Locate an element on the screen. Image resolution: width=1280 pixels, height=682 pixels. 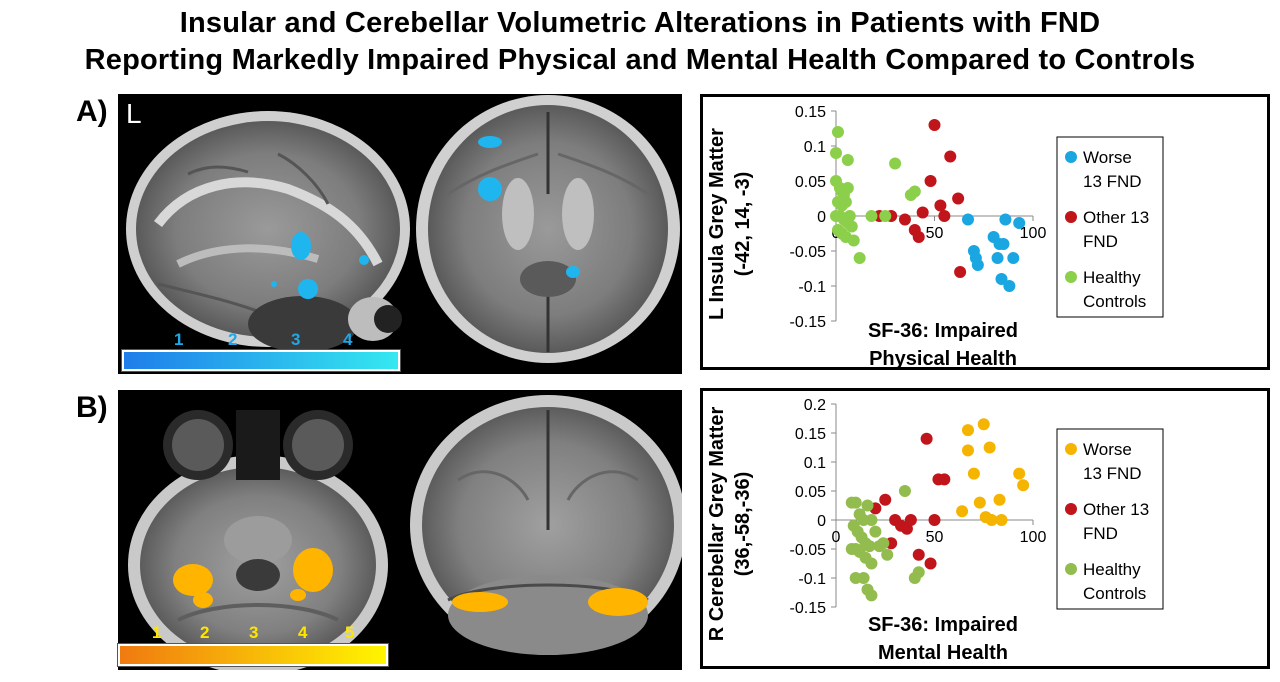
colorbar-b-tick-3: 3 is located at coordinates (254, 632).